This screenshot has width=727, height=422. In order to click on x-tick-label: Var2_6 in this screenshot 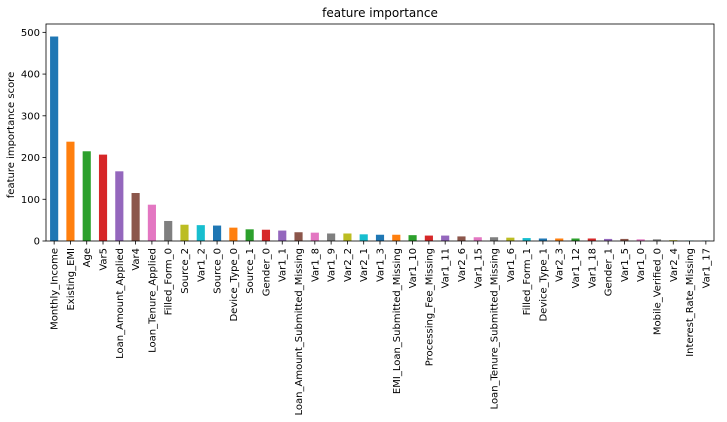, I will do `click(462, 265)`.